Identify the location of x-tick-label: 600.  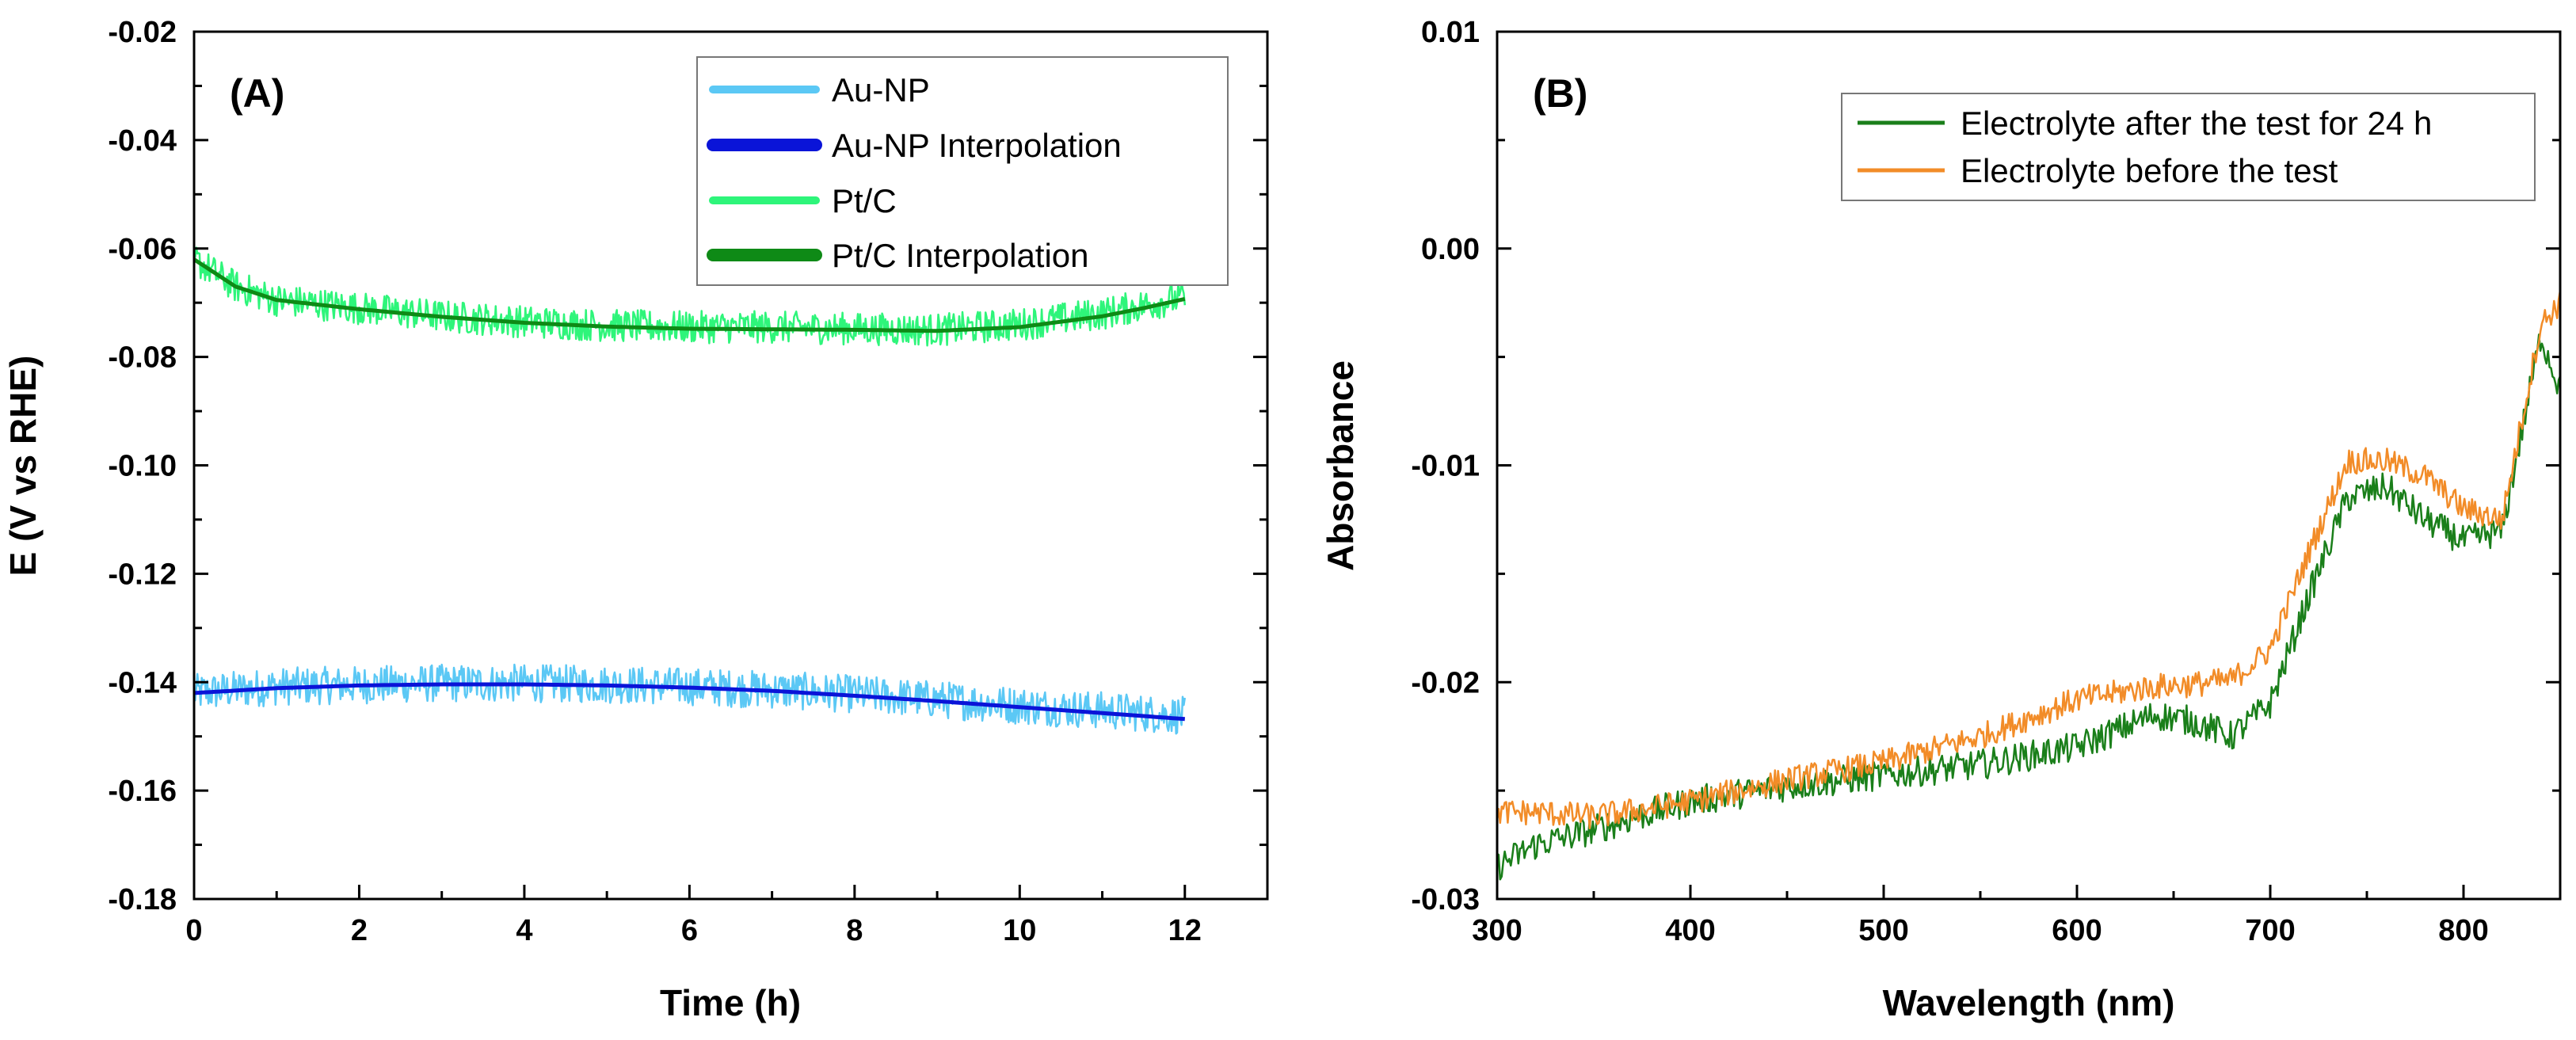
(2077, 930).